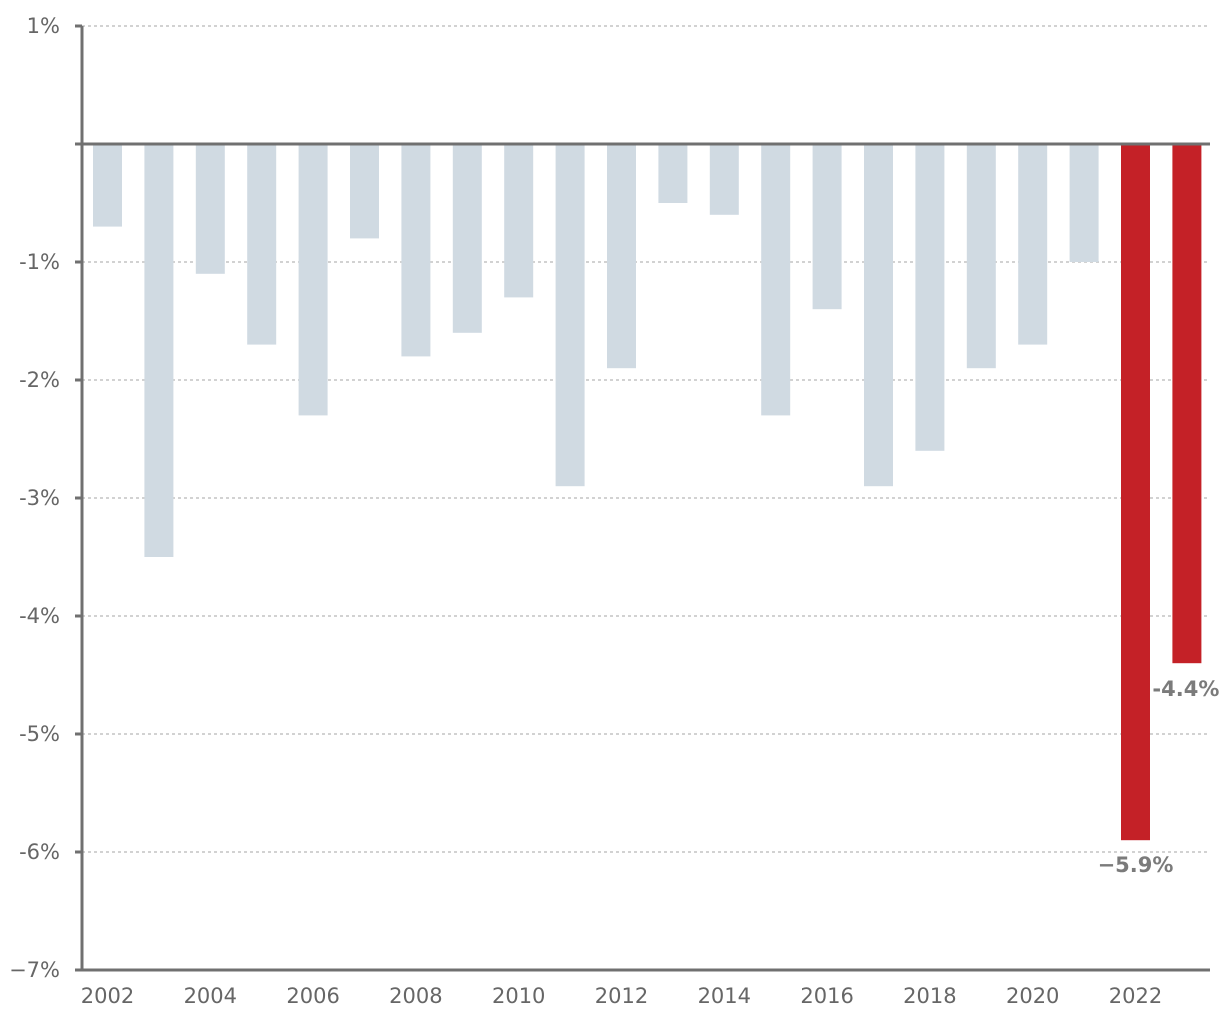 The width and height of the screenshot is (1220, 1020). I want to click on bar-2013, so click(673, 173).